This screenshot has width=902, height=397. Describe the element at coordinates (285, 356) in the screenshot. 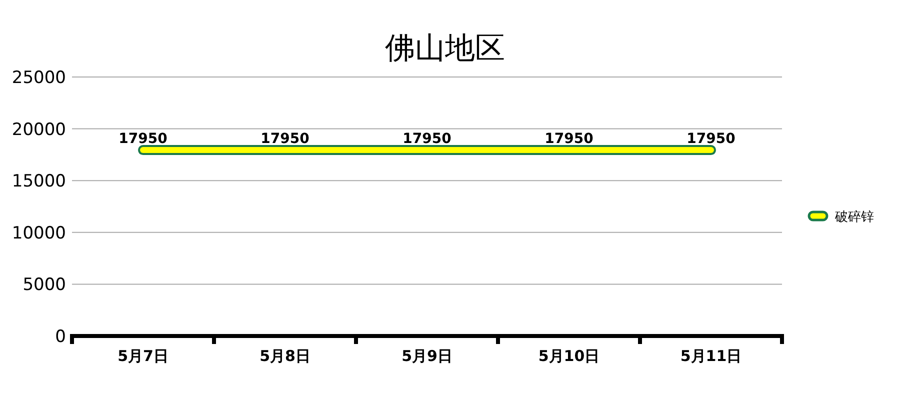

I see `x-tick-label: 5月8日` at that location.